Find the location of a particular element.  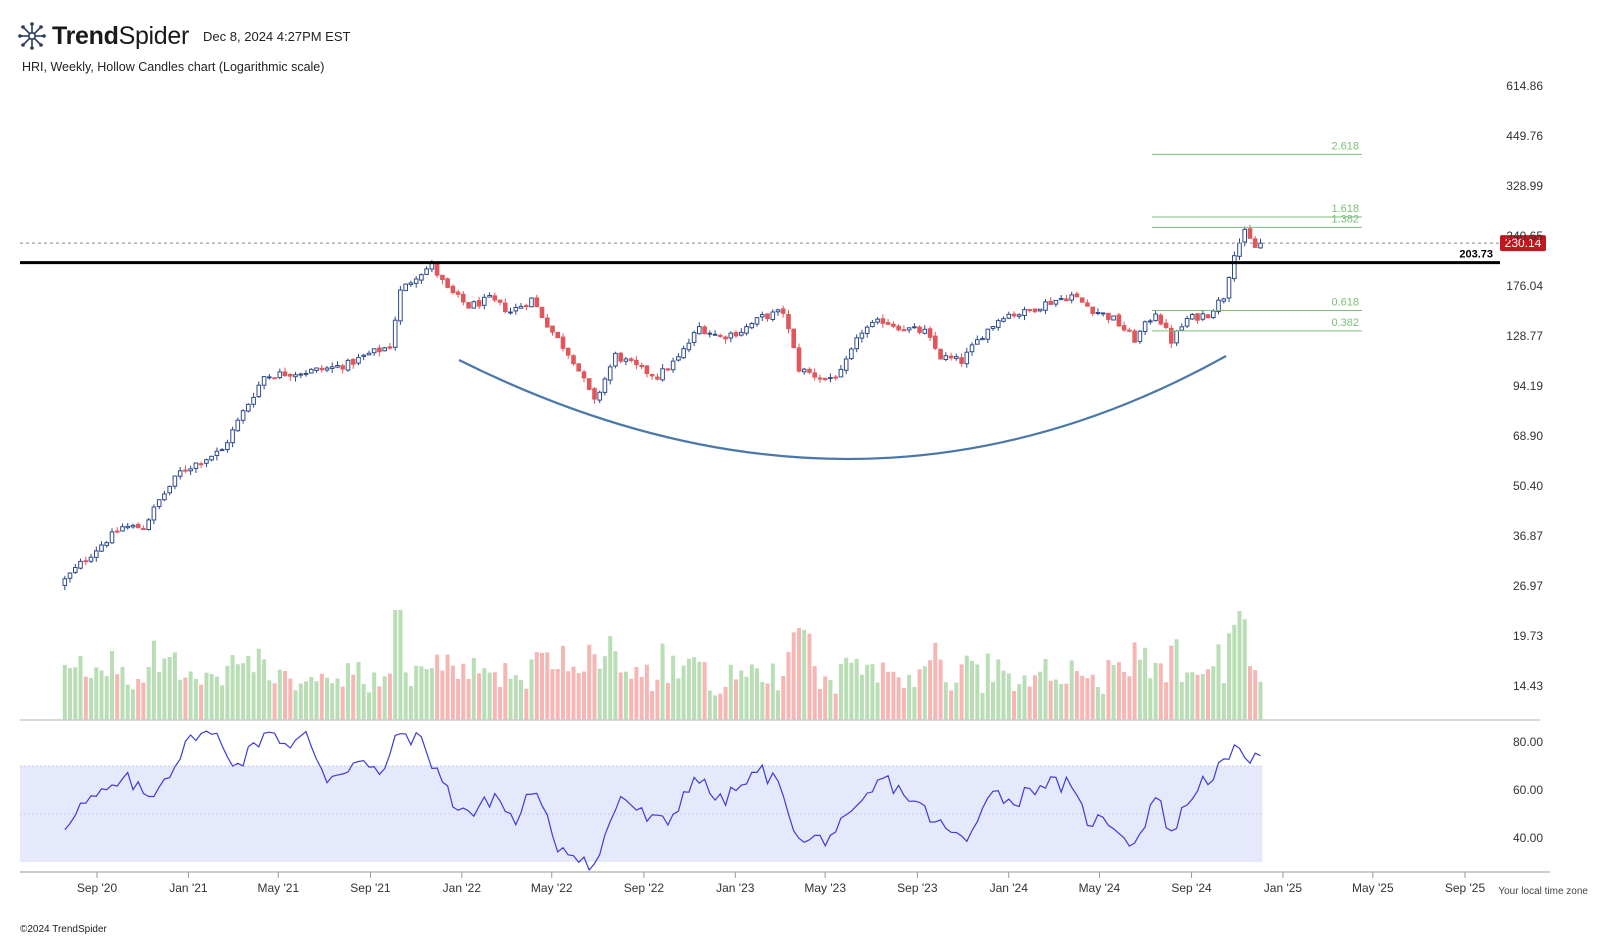

y-tick-label: 176.04 is located at coordinates (1524, 286).